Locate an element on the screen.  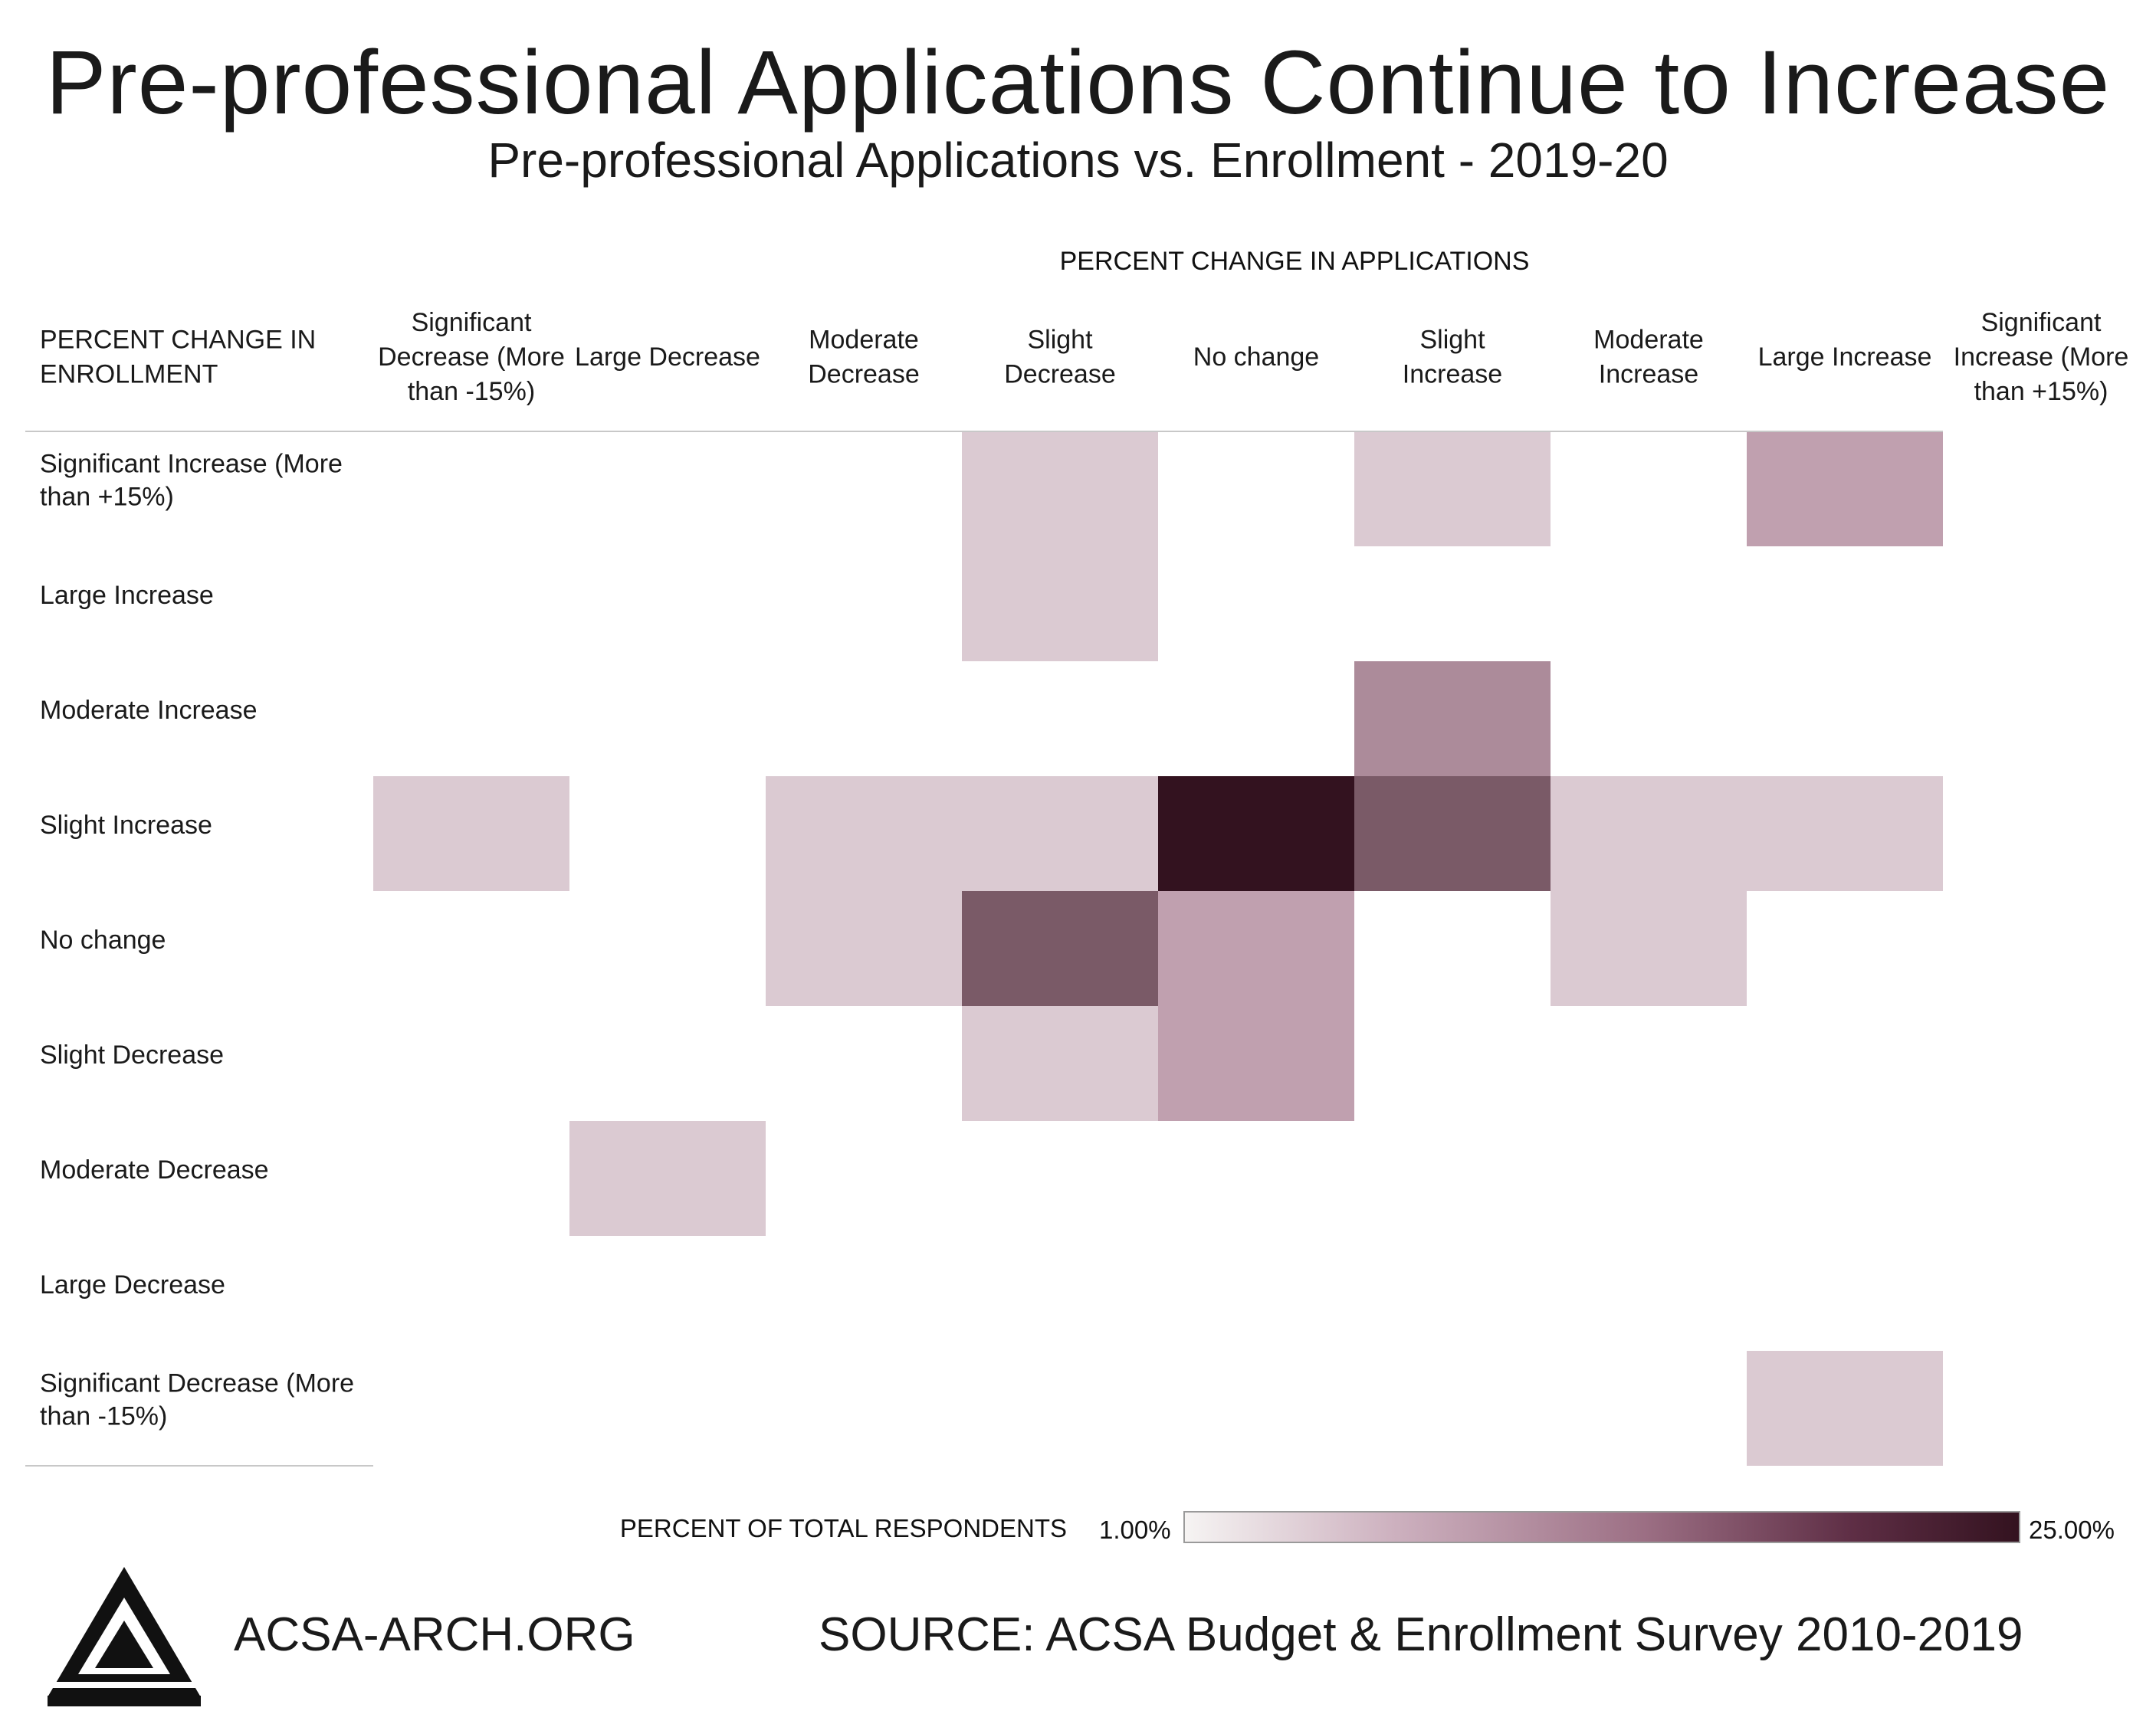
acsa-logo is located at coordinates (124, 1640).